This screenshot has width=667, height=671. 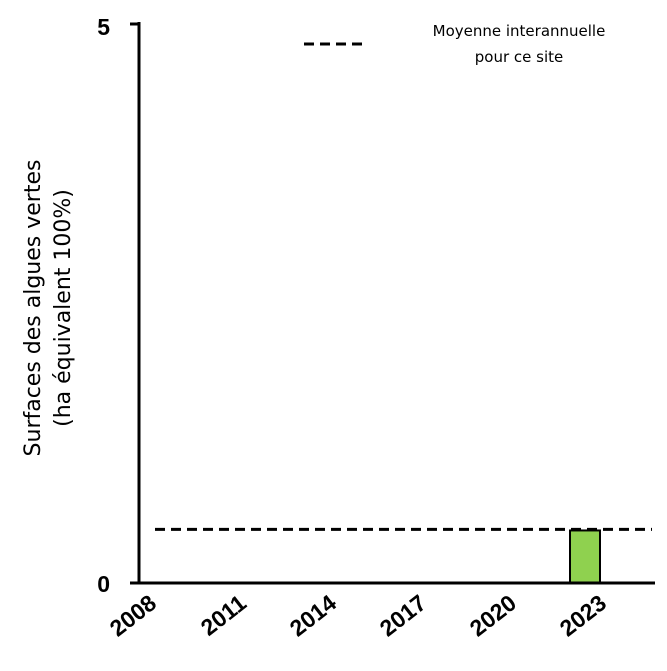 I want to click on x-tick-label-2008: 2008, so click(x=133, y=615).